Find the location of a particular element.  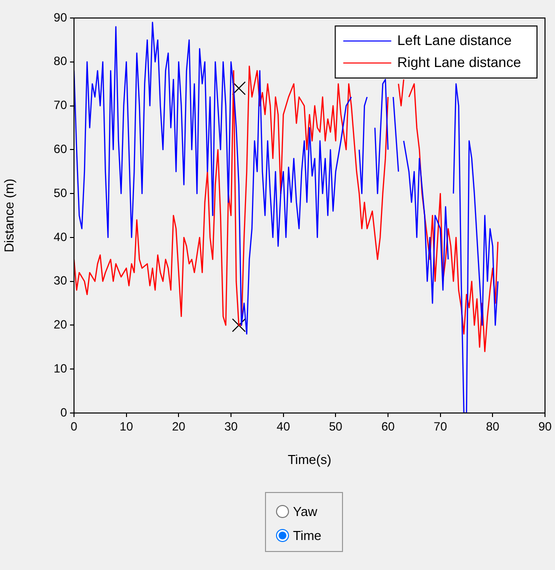

x-tick-label: 90 is located at coordinates (545, 427).